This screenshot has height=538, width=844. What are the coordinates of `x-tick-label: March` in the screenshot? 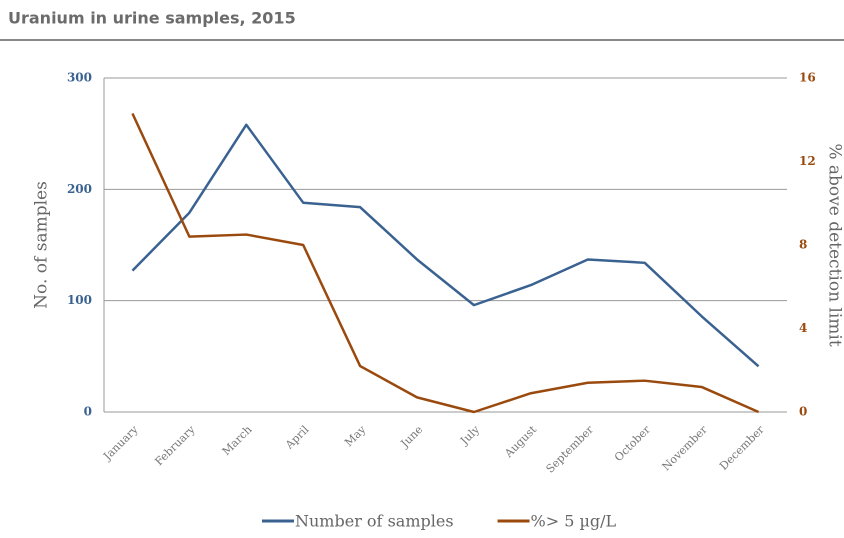 It's located at (237, 440).